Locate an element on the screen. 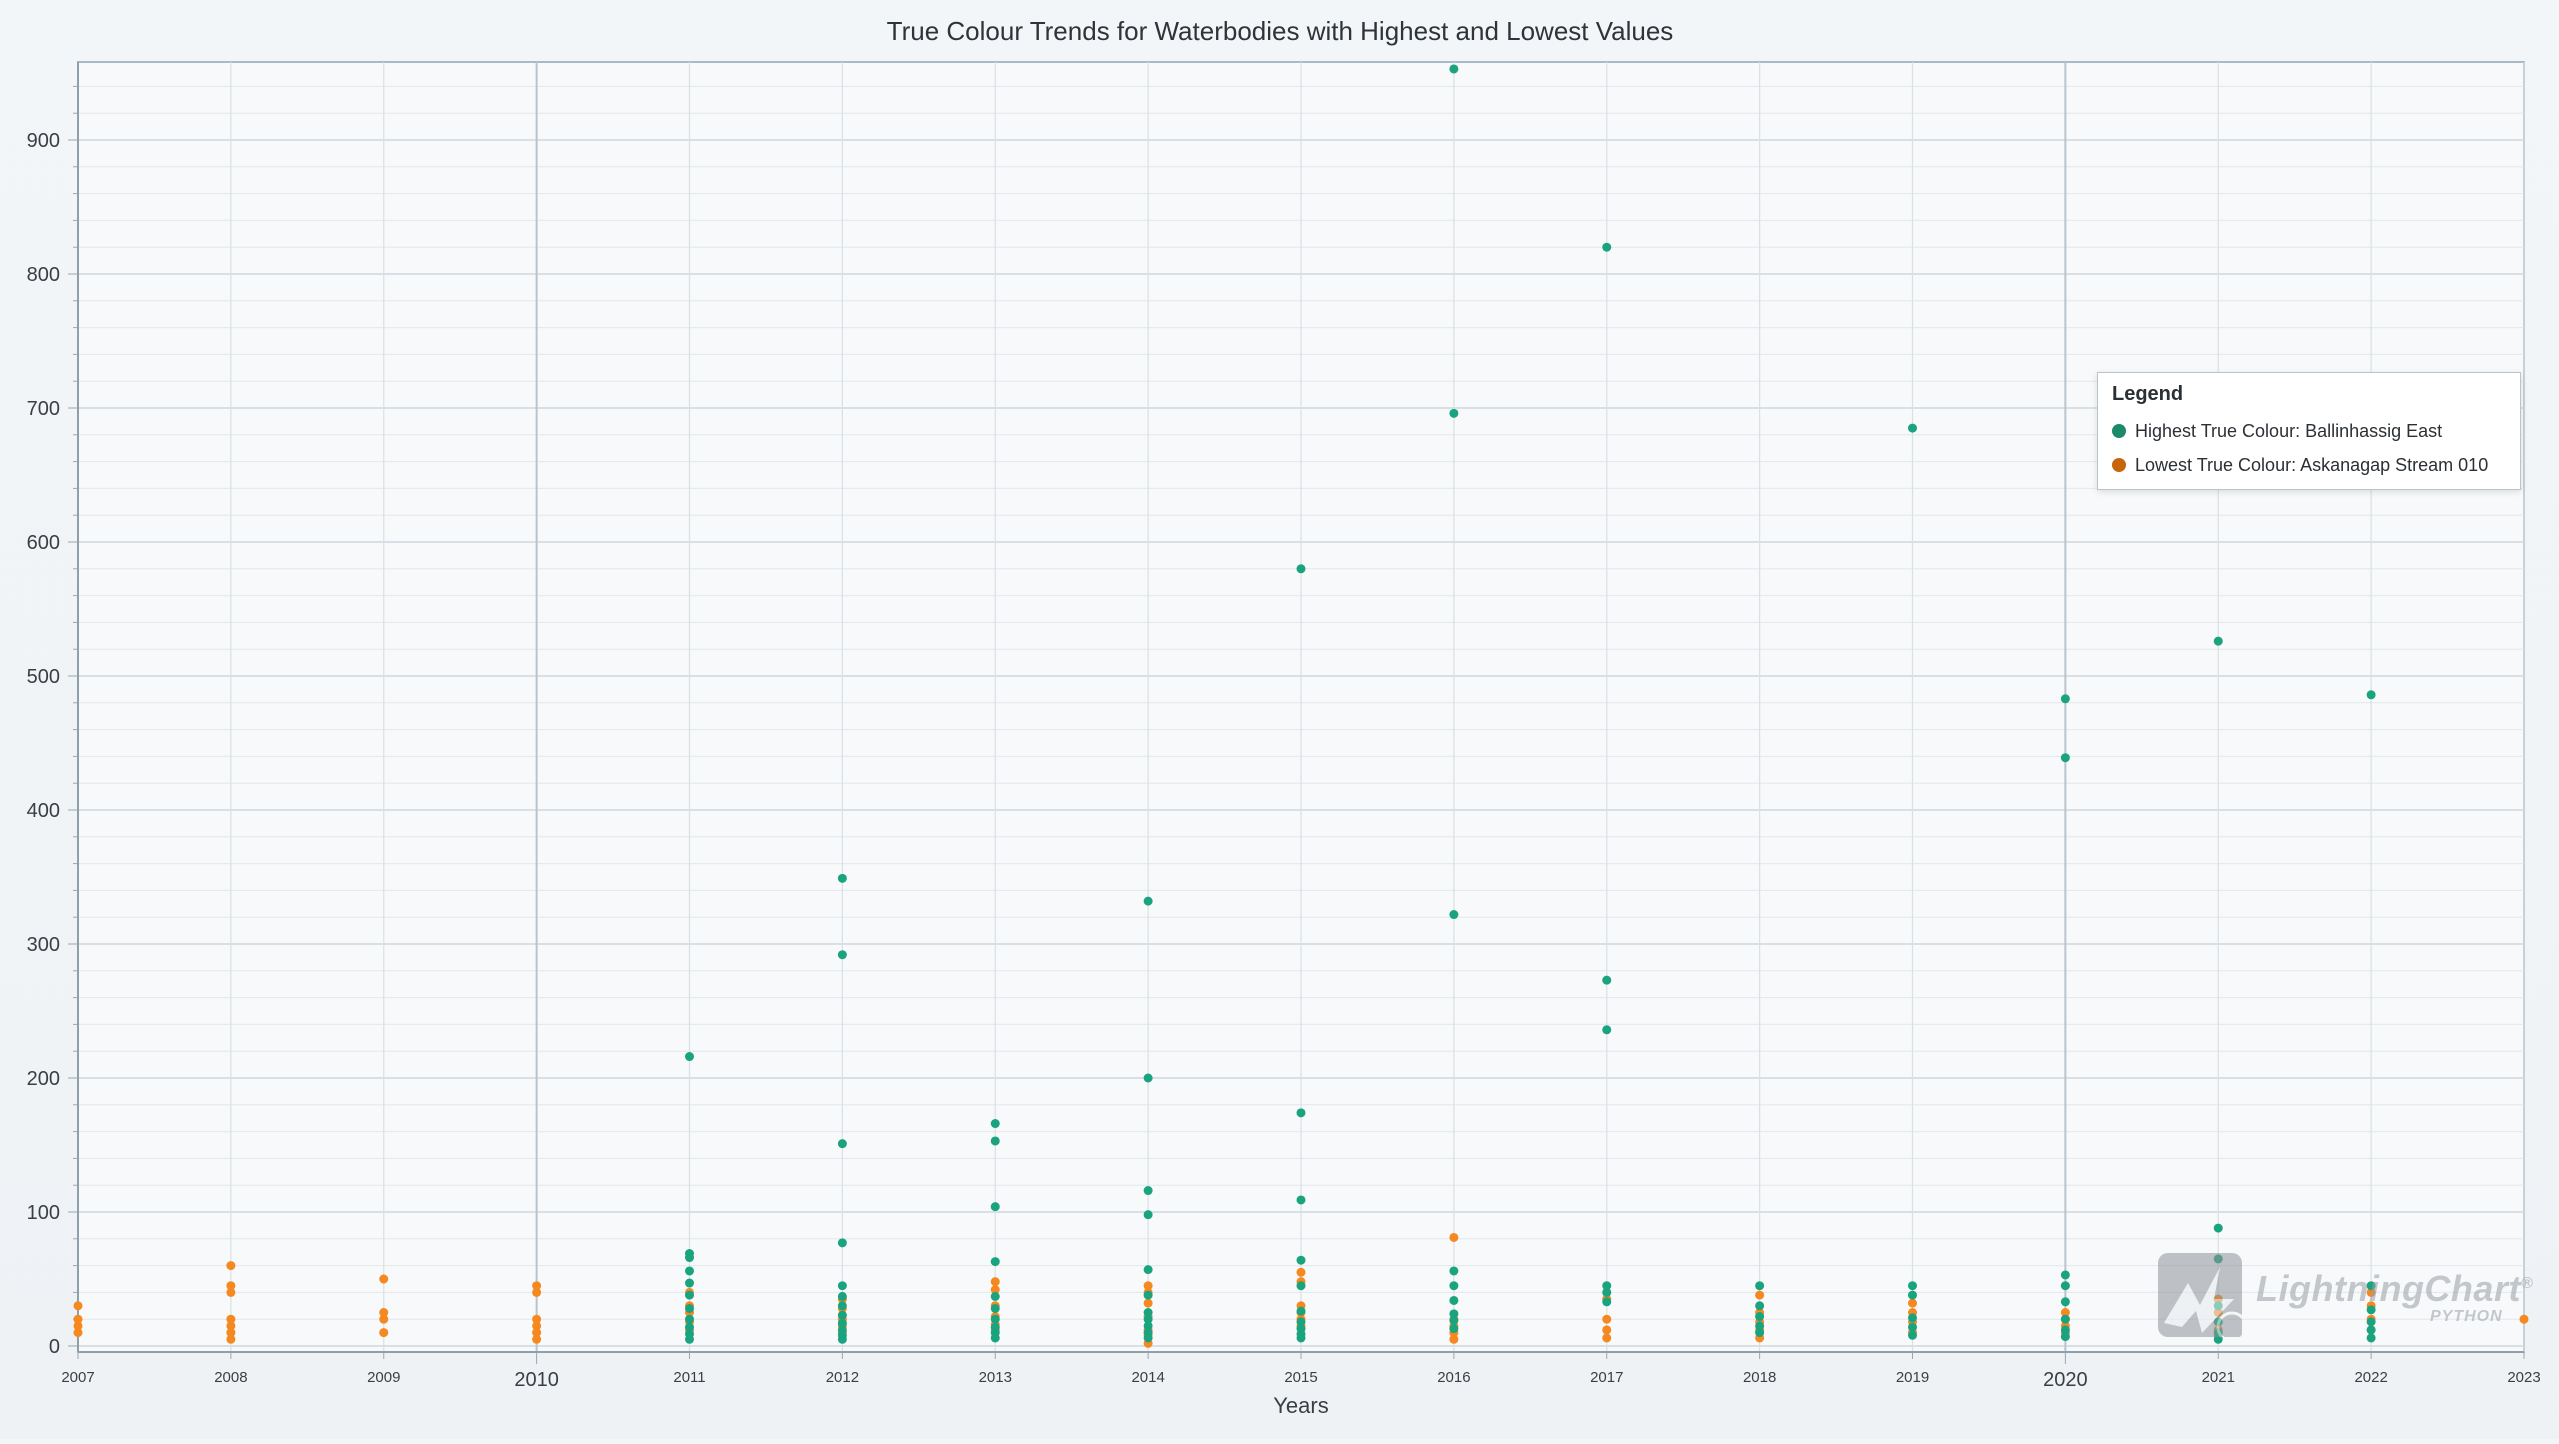 This screenshot has height=1444, width=2559. legend-item-highest: Highest True Colour: Ballinhassig East is located at coordinates (2309, 431).